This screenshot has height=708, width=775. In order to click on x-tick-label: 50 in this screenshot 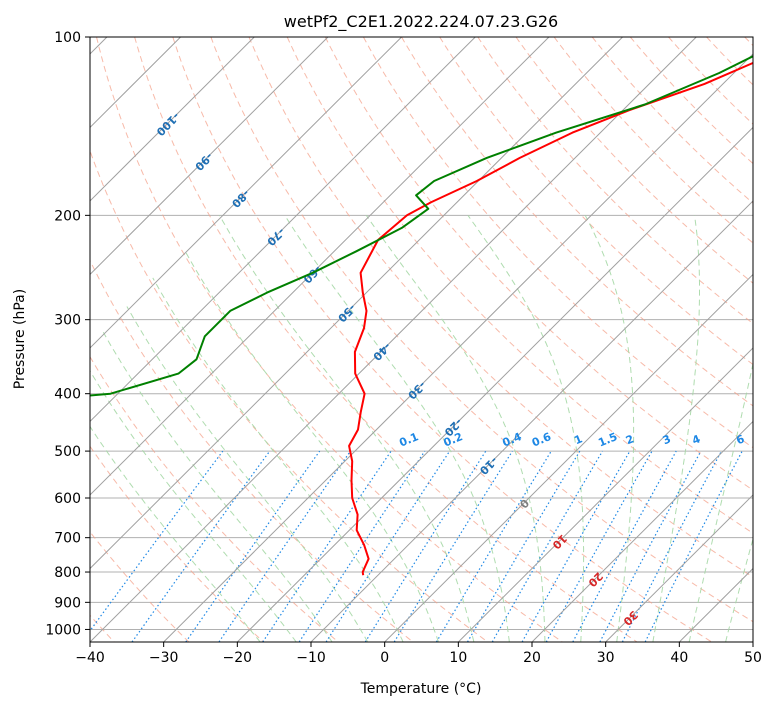, I will do `click(753, 658)`.